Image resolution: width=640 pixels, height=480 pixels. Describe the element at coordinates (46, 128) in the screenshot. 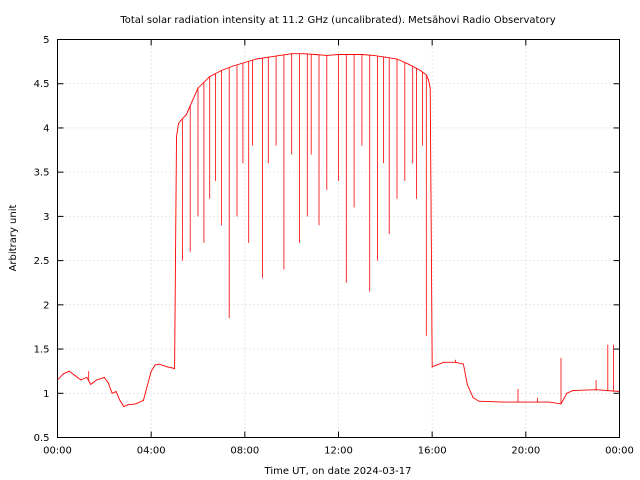

I see `y-tick-label: 4` at that location.